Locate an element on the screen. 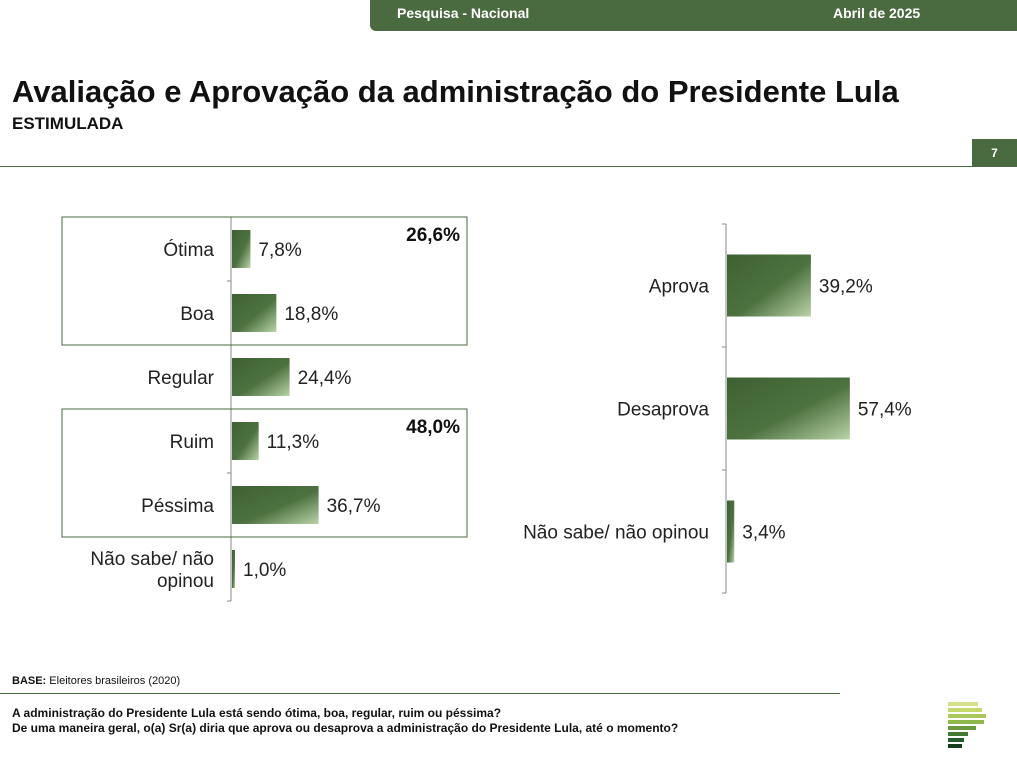  page-subtitle: ESTIMULADA is located at coordinates (68, 123).